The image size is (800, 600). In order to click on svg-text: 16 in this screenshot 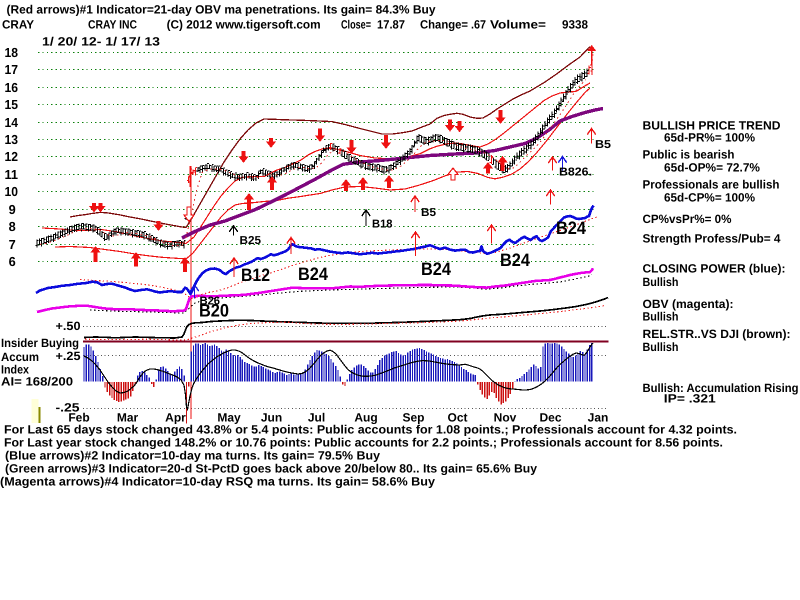, I will do `click(12, 87)`.